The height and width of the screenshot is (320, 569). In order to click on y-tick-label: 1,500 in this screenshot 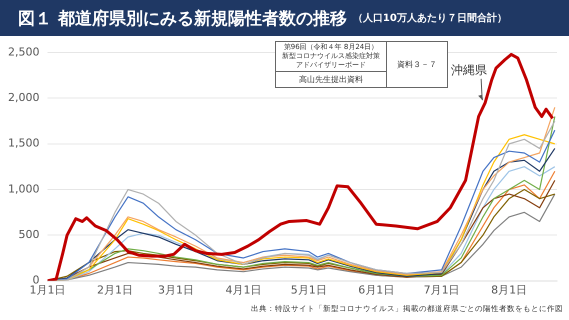, I will do `click(24, 143)`.